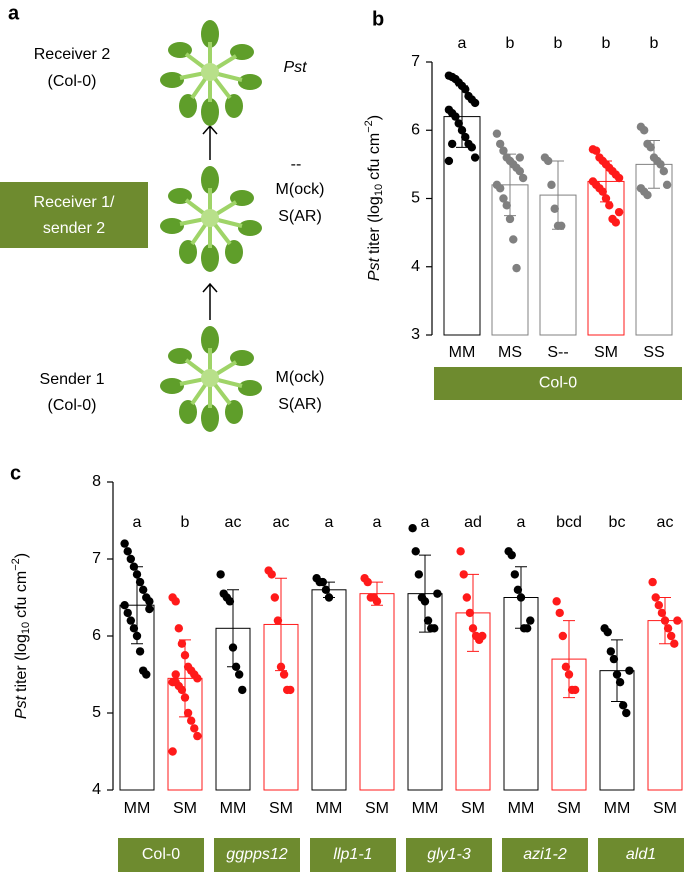  I want to click on y-tick-label: 7, so click(96, 558).